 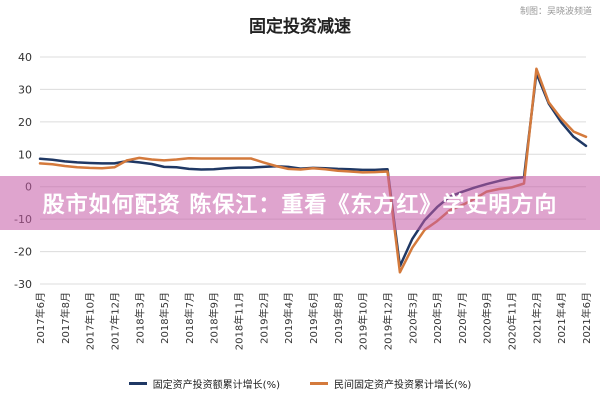 What do you see at coordinates (512, 321) in the screenshot?
I see `x-tick-label: 2020年11月` at bounding box center [512, 321].